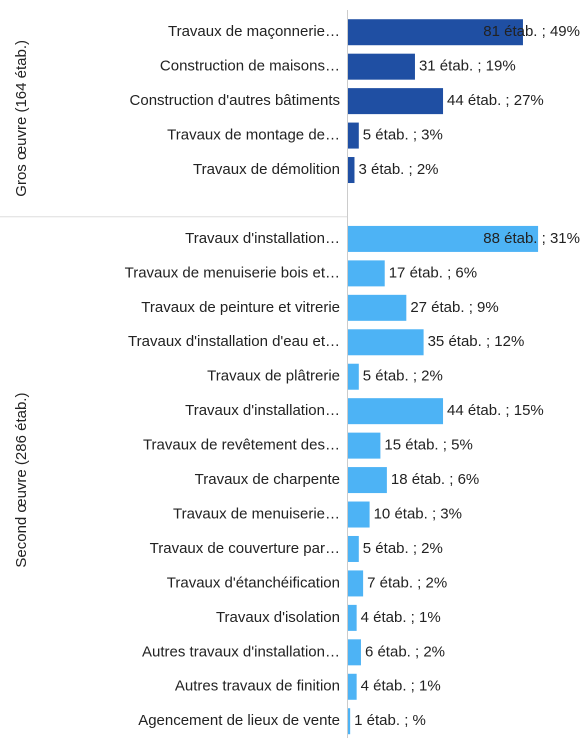 The height and width of the screenshot is (738, 582). I want to click on value-label: 1 étab. ; %, so click(390, 720).